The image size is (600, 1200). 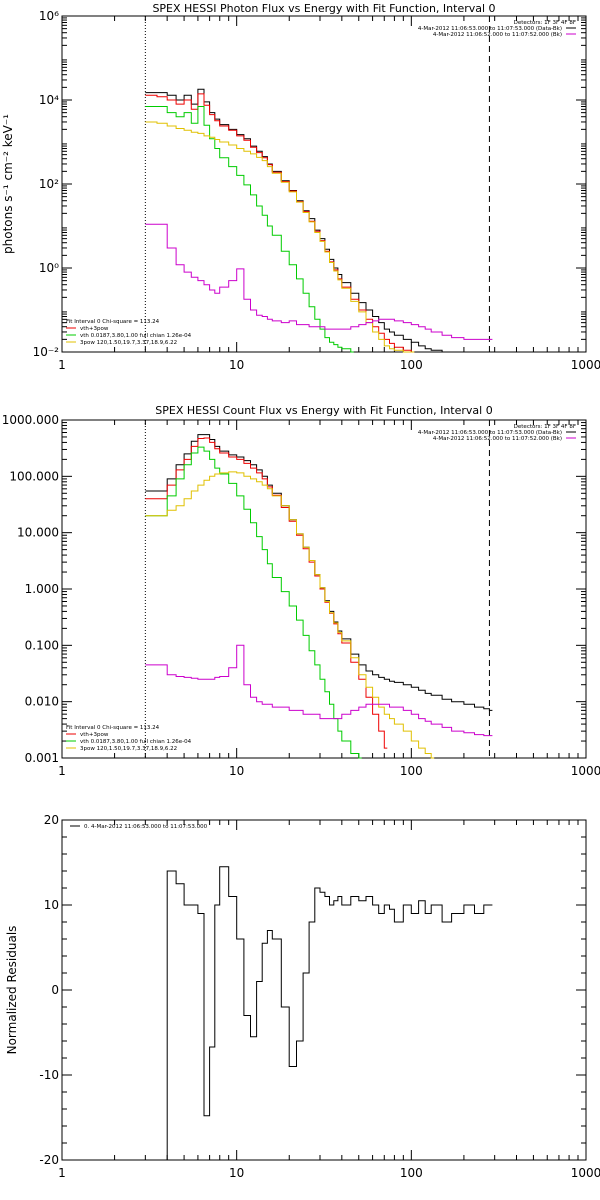 I want to click on y-axis-label: Normalized Residuals, so click(x=12, y=990).